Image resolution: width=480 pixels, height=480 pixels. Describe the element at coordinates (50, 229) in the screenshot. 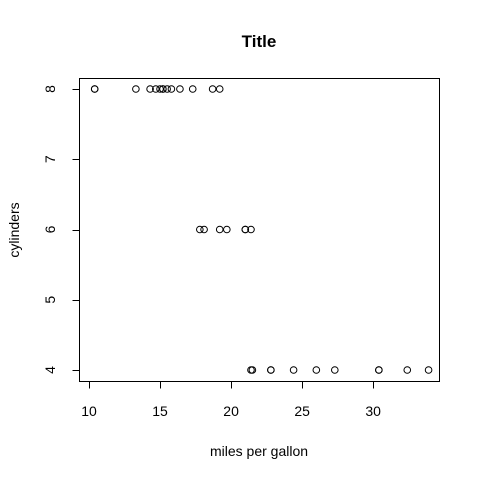

I see `y-tick-label: 6` at that location.